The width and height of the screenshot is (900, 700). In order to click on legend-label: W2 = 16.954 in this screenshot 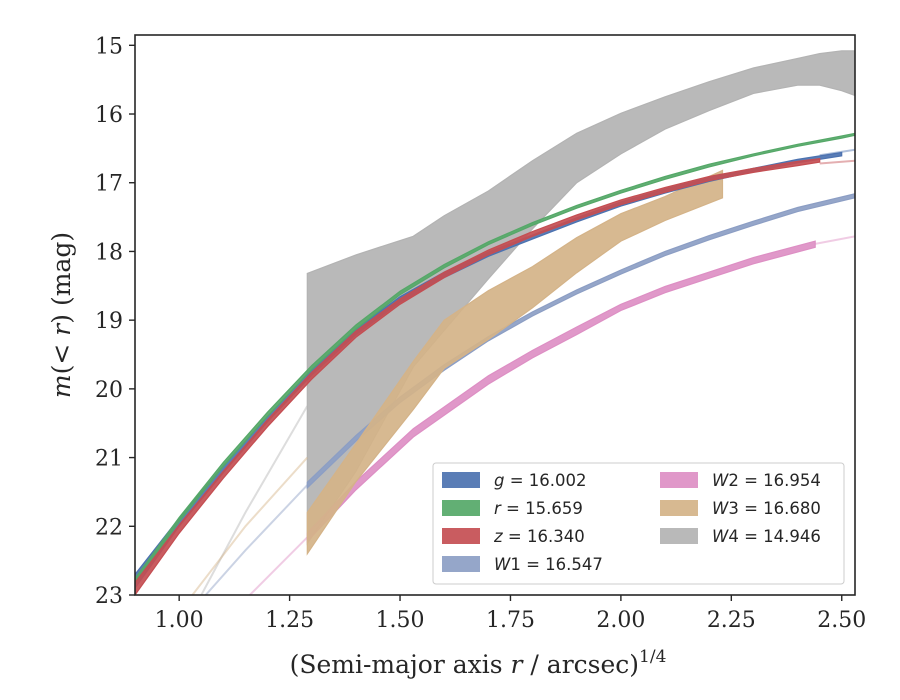, I will do `click(766, 480)`.